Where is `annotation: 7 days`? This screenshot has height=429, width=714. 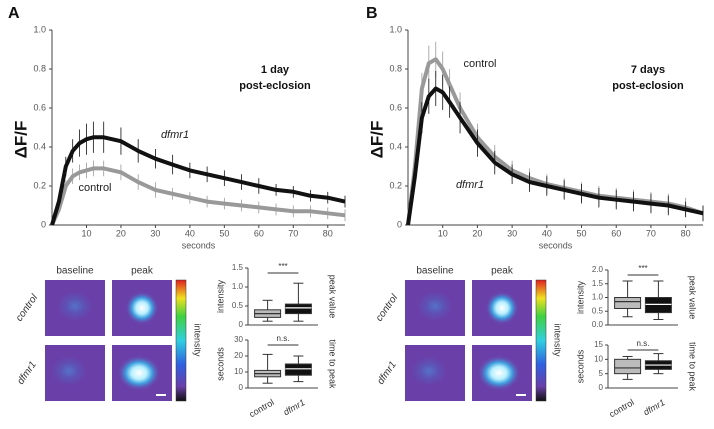
annotation: 7 days is located at coordinates (648, 70).